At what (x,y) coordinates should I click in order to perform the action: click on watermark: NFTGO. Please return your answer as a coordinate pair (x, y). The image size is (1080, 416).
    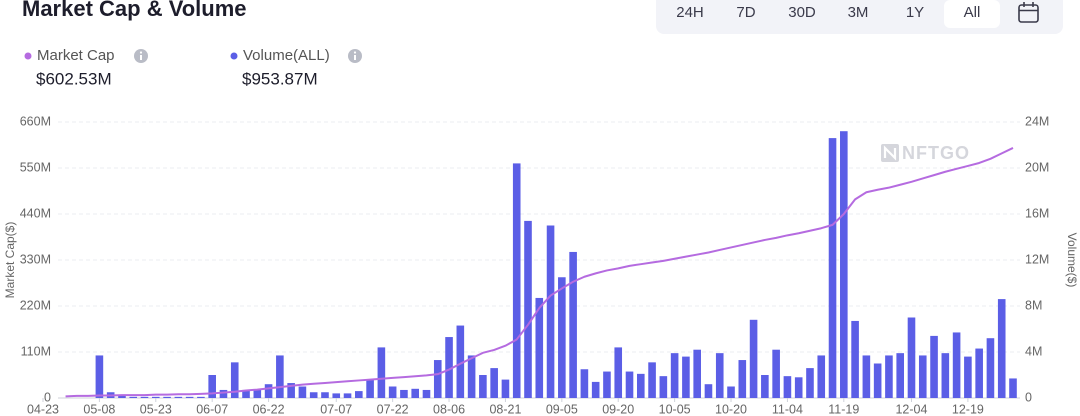
    Looking at the image, I should click on (936, 153).